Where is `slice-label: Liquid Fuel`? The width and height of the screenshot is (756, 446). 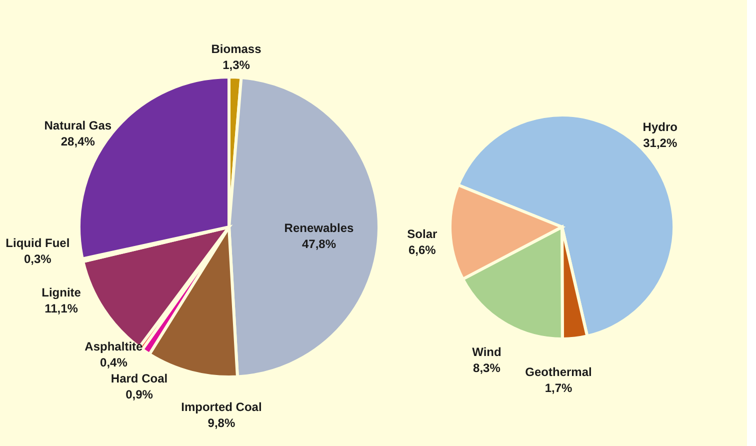 slice-label: Liquid Fuel is located at coordinates (38, 243).